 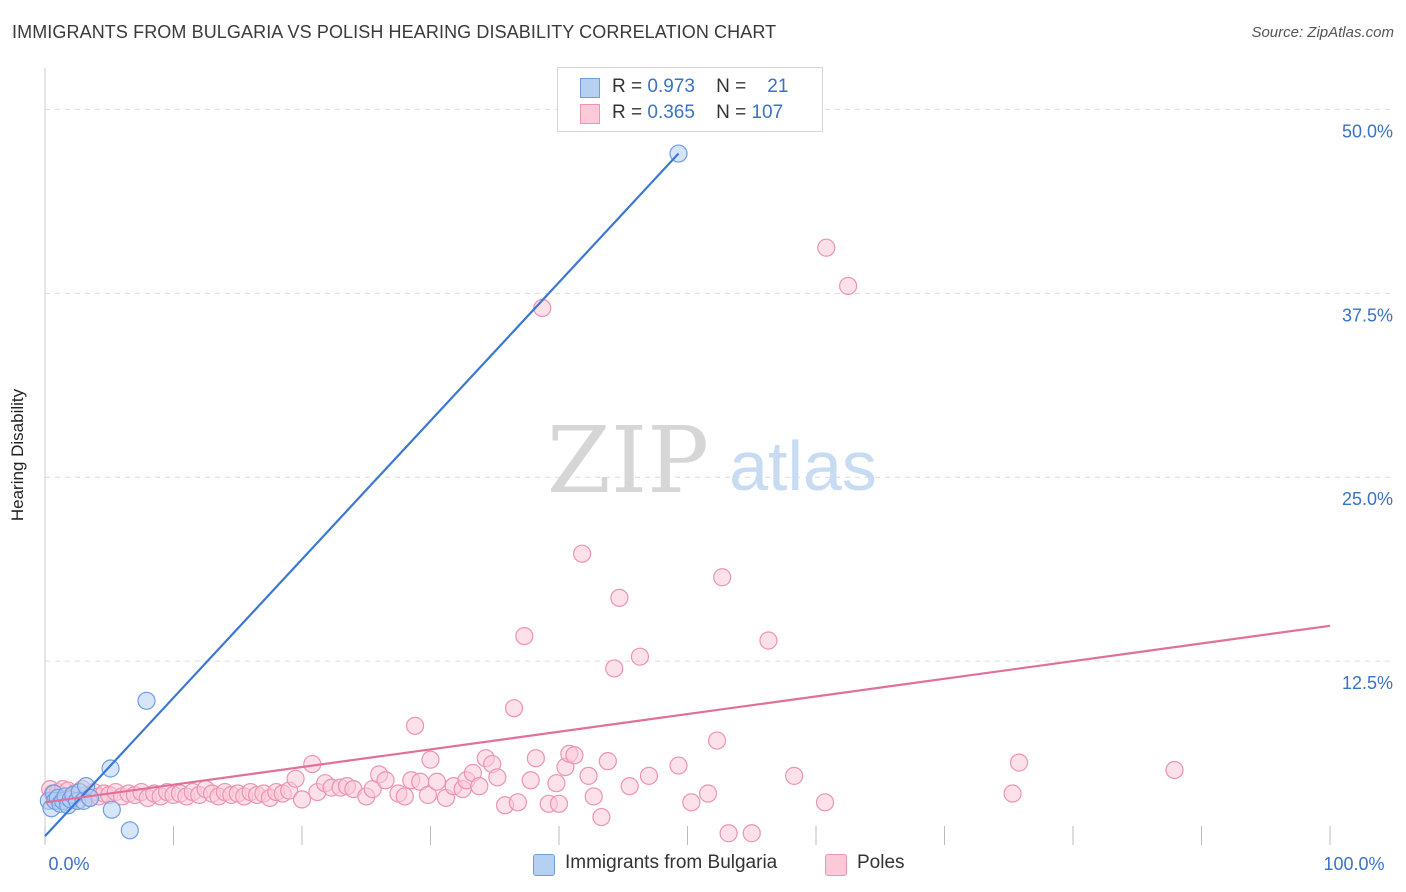 What do you see at coordinates (1367, 683) in the screenshot?
I see `y-tick-label: 12.5%` at bounding box center [1367, 683].